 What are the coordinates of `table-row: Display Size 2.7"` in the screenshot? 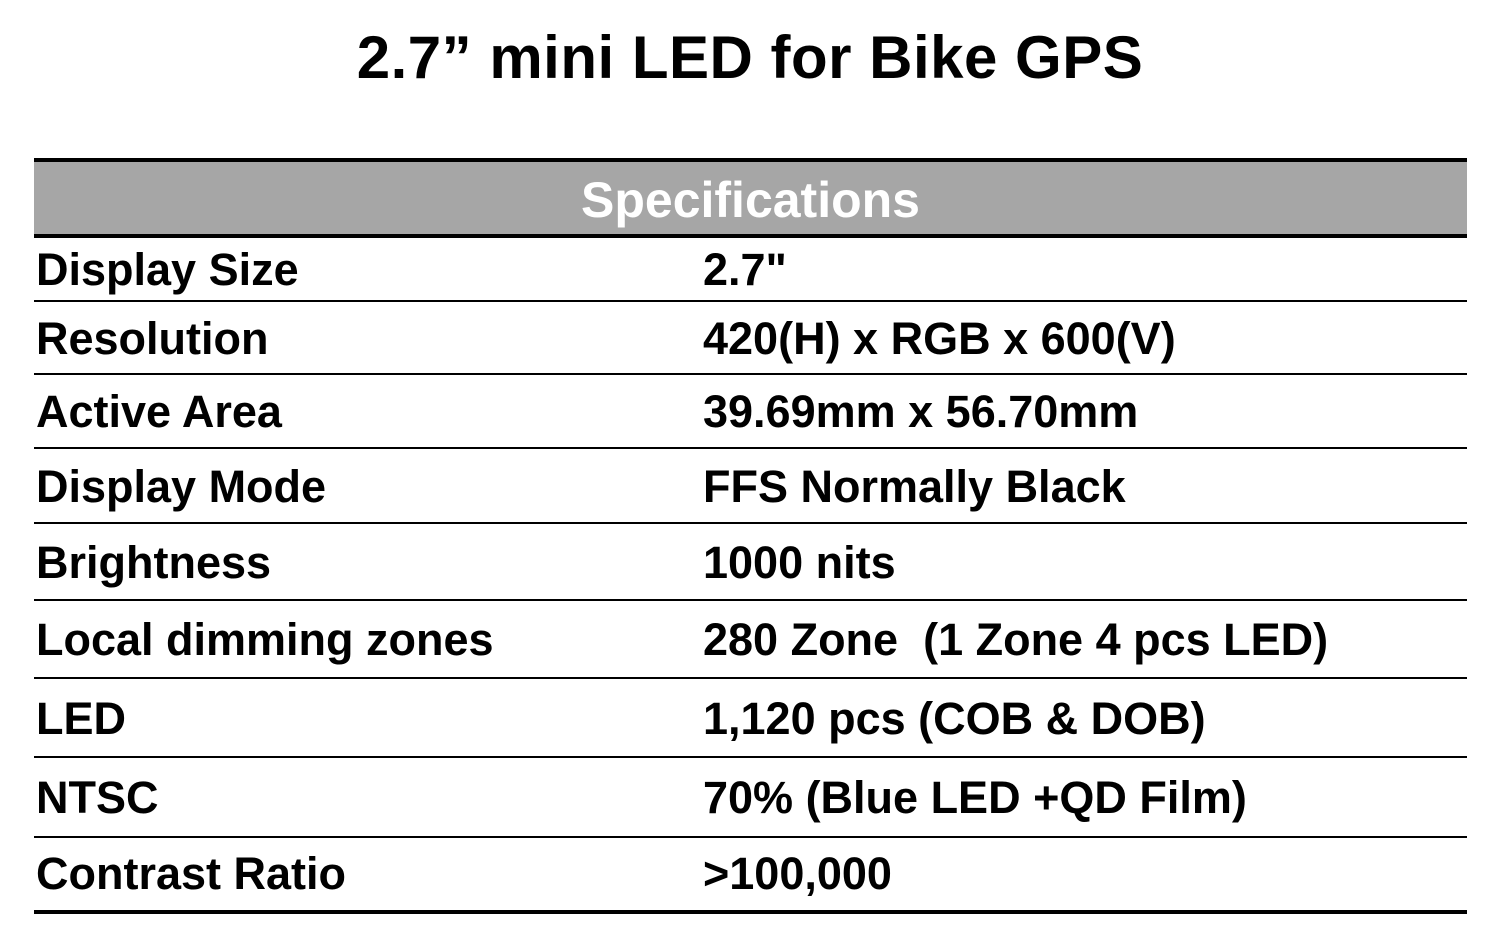 It's located at (750, 270).